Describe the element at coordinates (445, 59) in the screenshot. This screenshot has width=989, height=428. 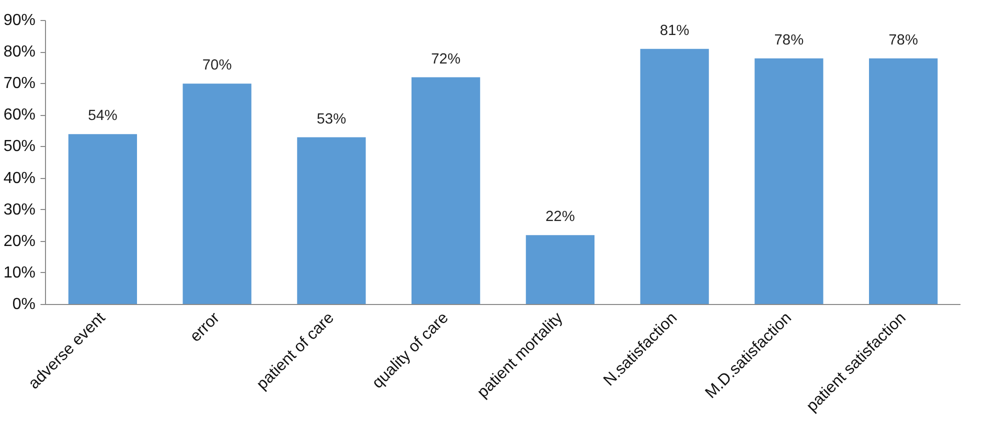
I see `data-label: 72%` at that location.